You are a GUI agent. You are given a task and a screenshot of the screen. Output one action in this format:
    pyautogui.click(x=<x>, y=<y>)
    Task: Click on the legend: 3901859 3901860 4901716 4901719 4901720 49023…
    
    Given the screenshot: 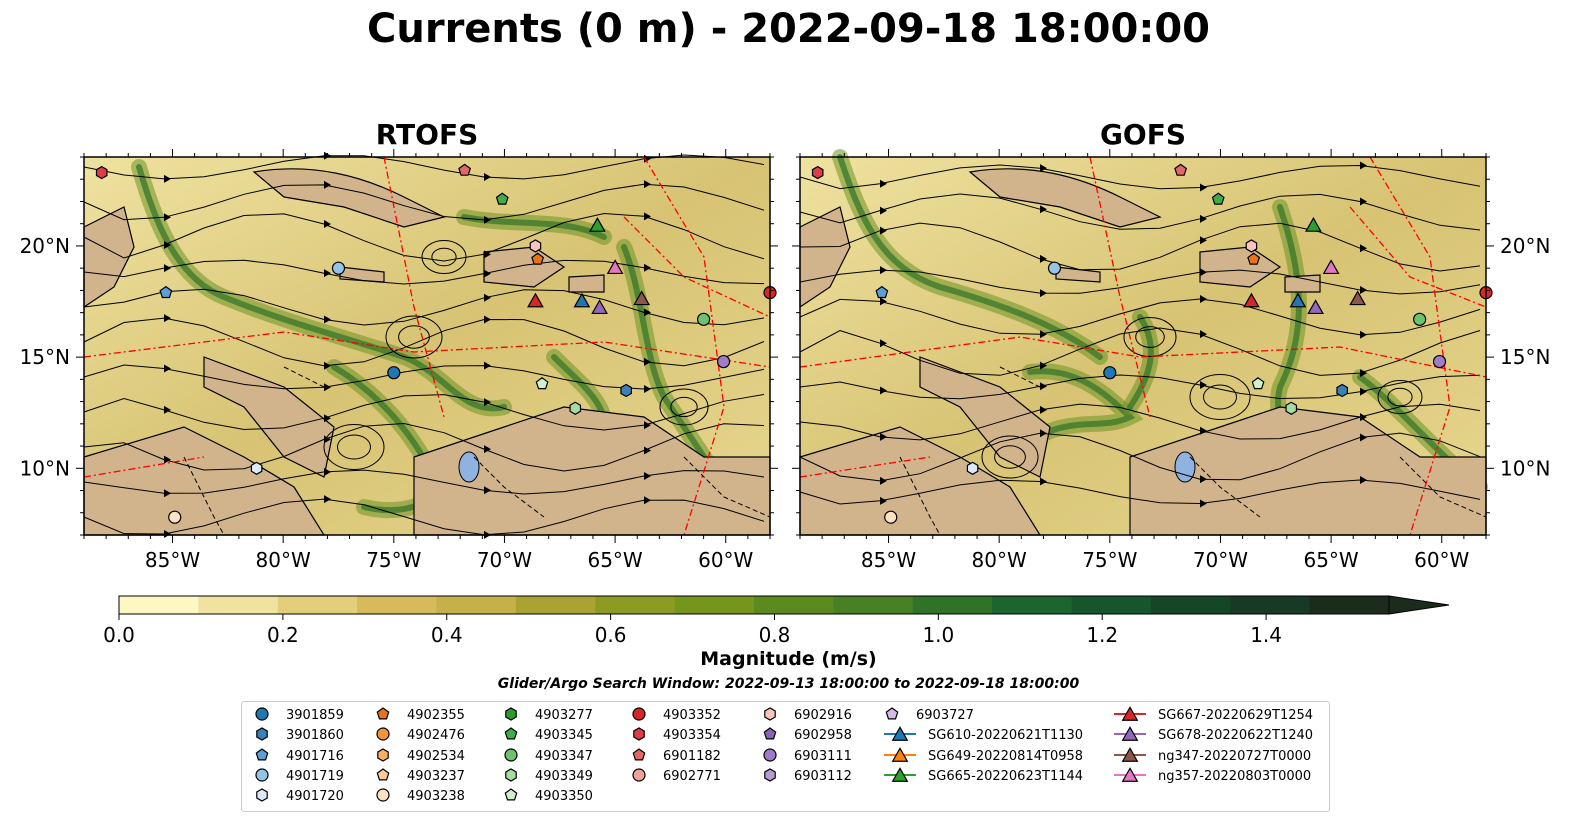 What is the action you would take?
    pyautogui.click(x=785, y=756)
    